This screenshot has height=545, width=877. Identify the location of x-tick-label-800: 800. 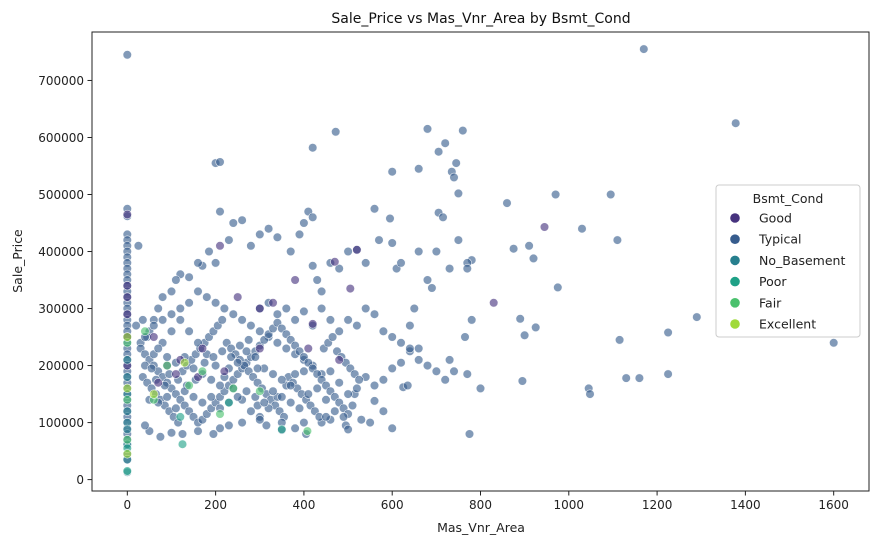
(480, 505).